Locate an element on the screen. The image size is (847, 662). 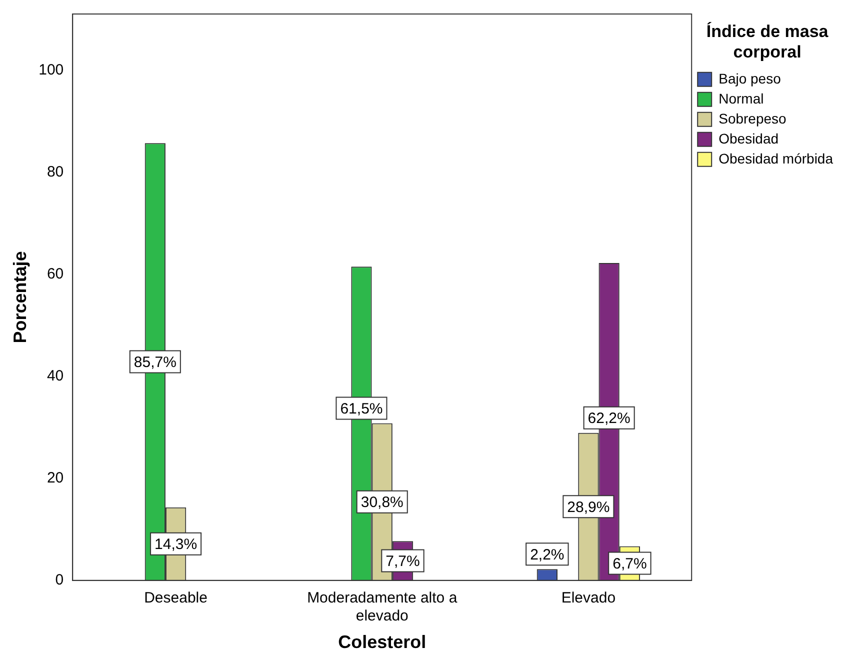
data-label: 61,5% is located at coordinates (361, 409).